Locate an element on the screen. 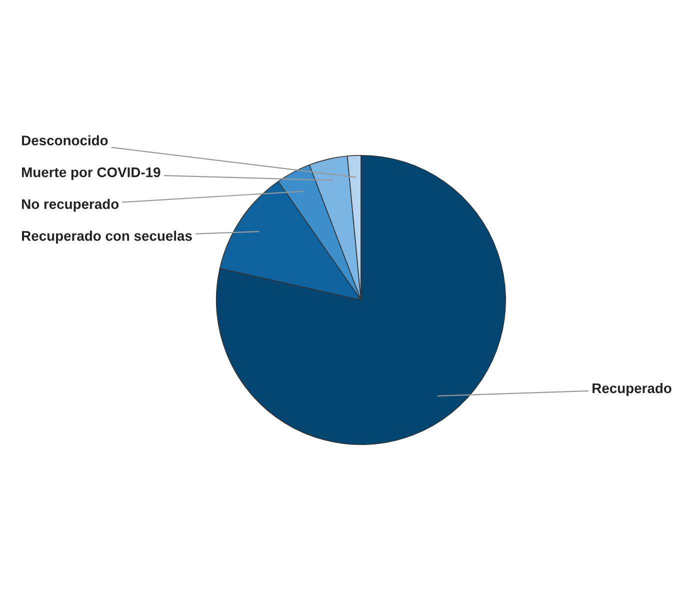 The width and height of the screenshot is (693, 600). slice-label: Muerte por COVID-19 is located at coordinates (91, 173).